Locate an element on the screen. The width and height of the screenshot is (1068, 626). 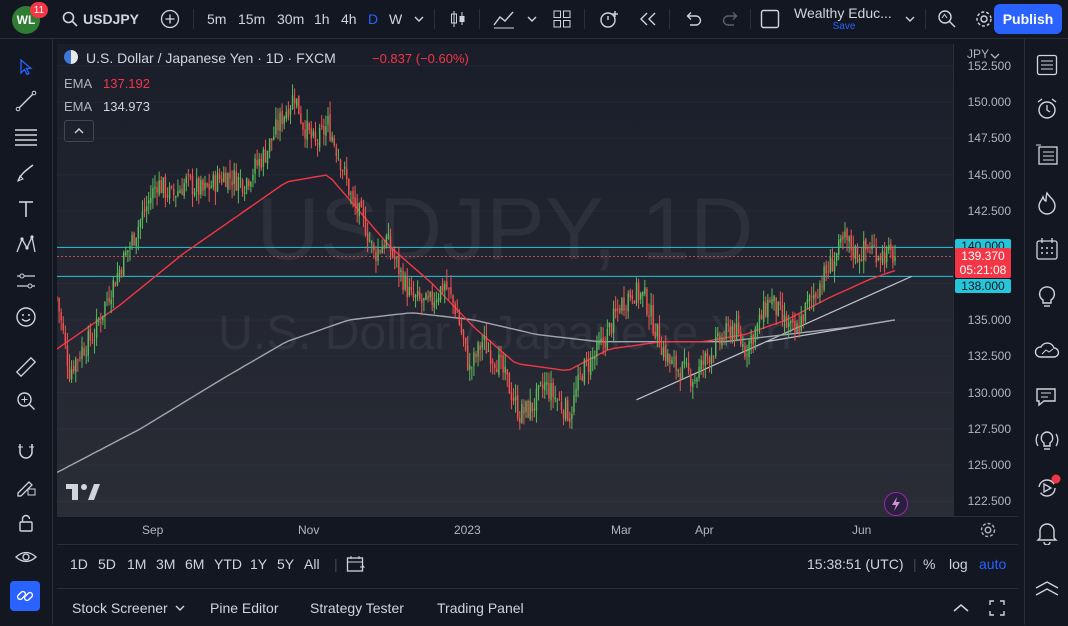
timeframe-d: D is located at coordinates (373, 19).